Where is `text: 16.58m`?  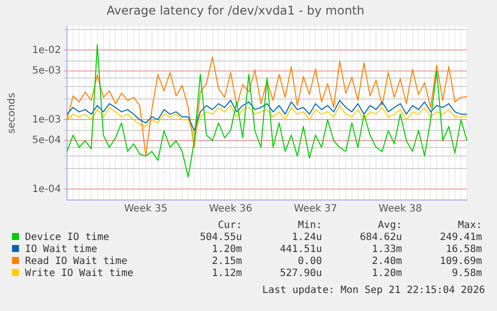
text: 16.58m is located at coordinates (463, 249).